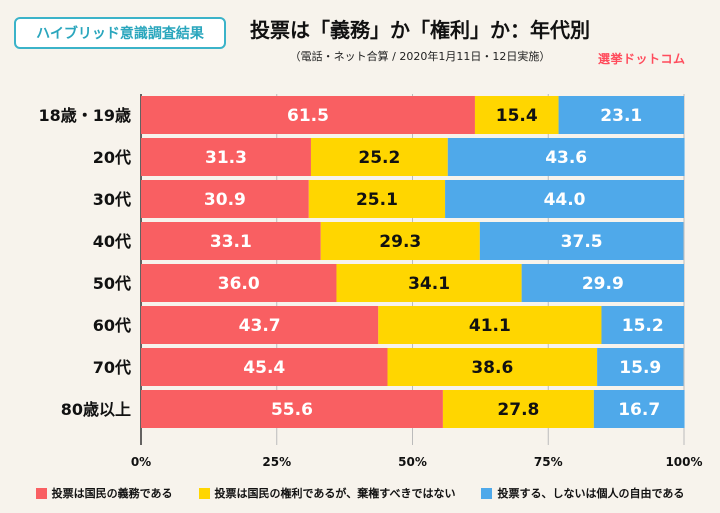 The image size is (720, 513). Describe the element at coordinates (41, 493) in the screenshot. I see `legend-swatch-duty` at that location.